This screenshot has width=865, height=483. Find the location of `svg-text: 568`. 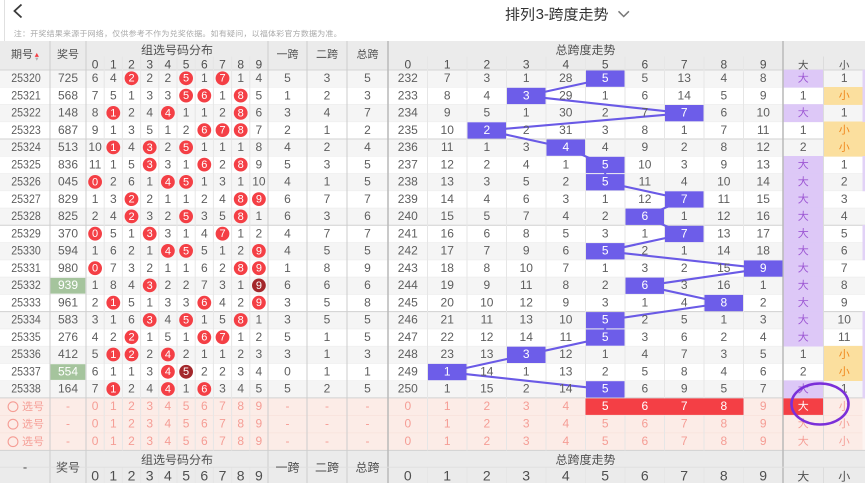

svg-text: 568 is located at coordinates (68, 95).